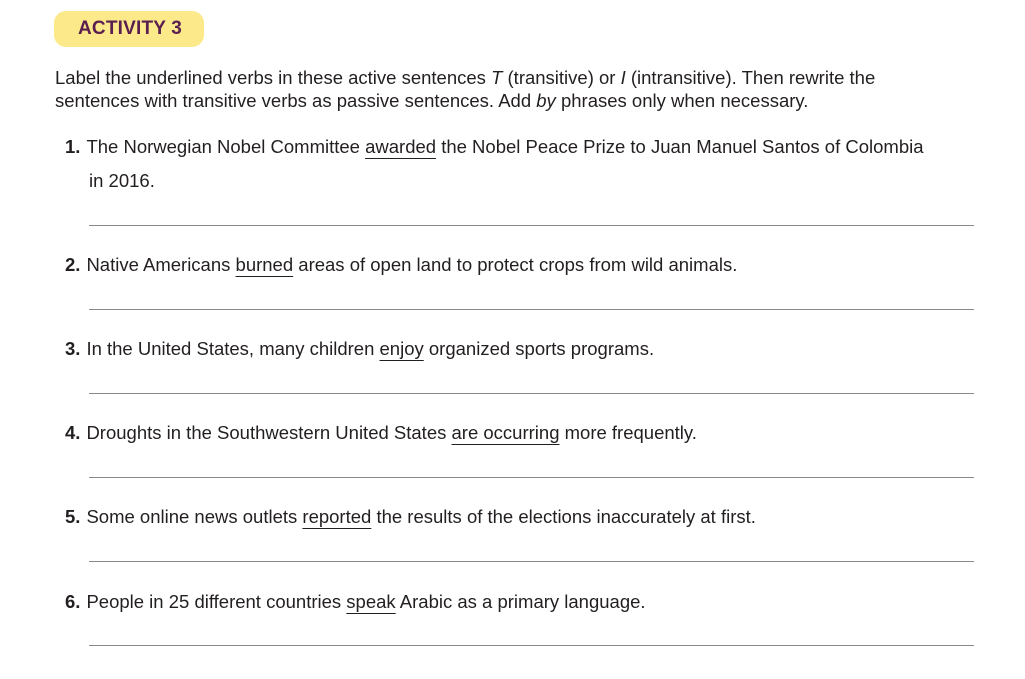 Image resolution: width=1025 pixels, height=679 pixels. Describe the element at coordinates (505, 432) in the screenshot. I see `underlined-verb: are occurring` at that location.